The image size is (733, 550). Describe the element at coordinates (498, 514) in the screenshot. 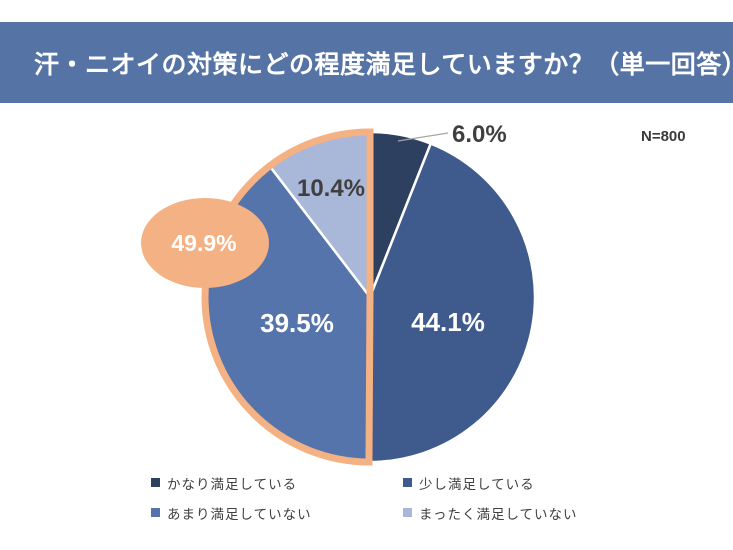

I see `legend-label: まったく満足していない` at that location.